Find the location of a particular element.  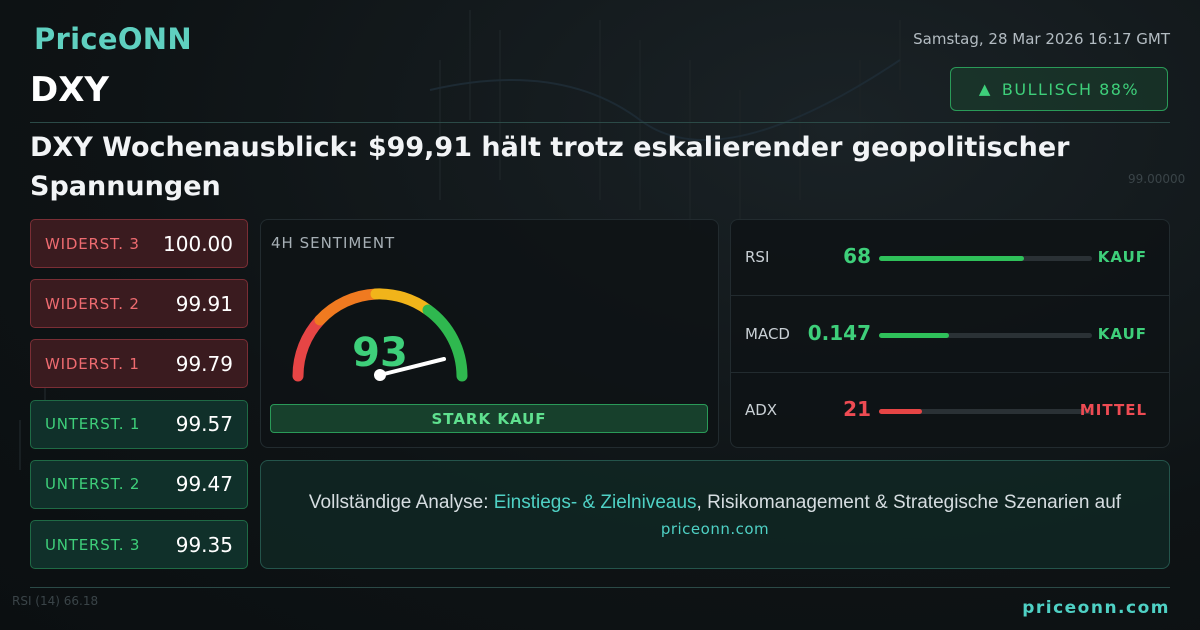

signal-button: STARK KAUF is located at coordinates (489, 418).